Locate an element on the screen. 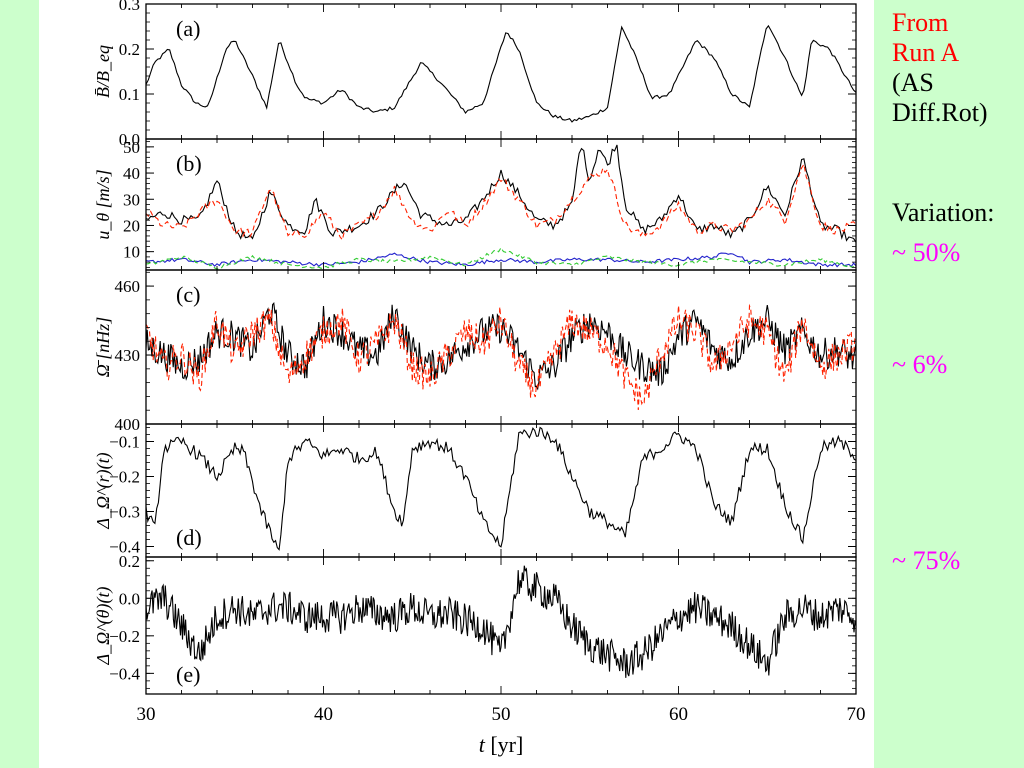  panel-b: 10 20 30 40 50 (b) u_θ [m/s] is located at coordinates (475, 204).